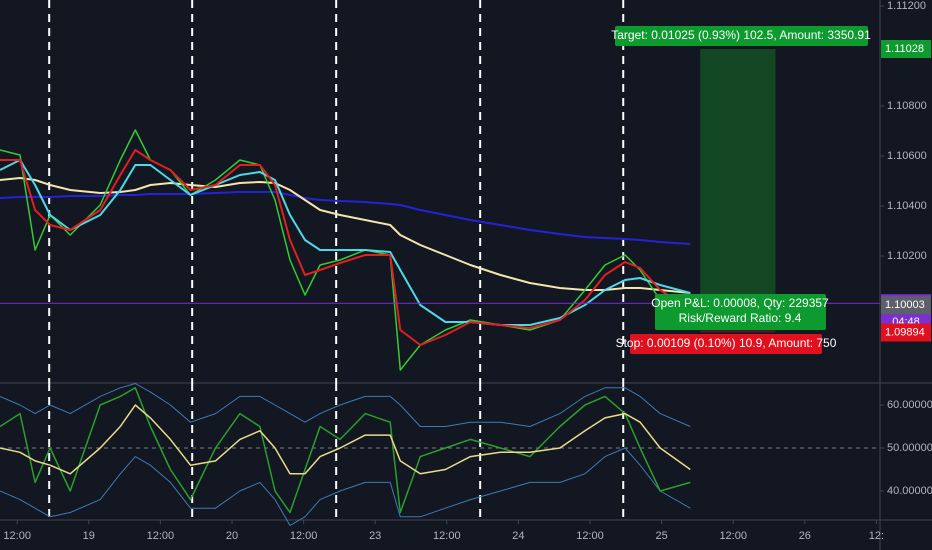 The height and width of the screenshot is (550, 932). What do you see at coordinates (907, 106) in the screenshot?
I see `y-tick-label: 1.10800` at bounding box center [907, 106].